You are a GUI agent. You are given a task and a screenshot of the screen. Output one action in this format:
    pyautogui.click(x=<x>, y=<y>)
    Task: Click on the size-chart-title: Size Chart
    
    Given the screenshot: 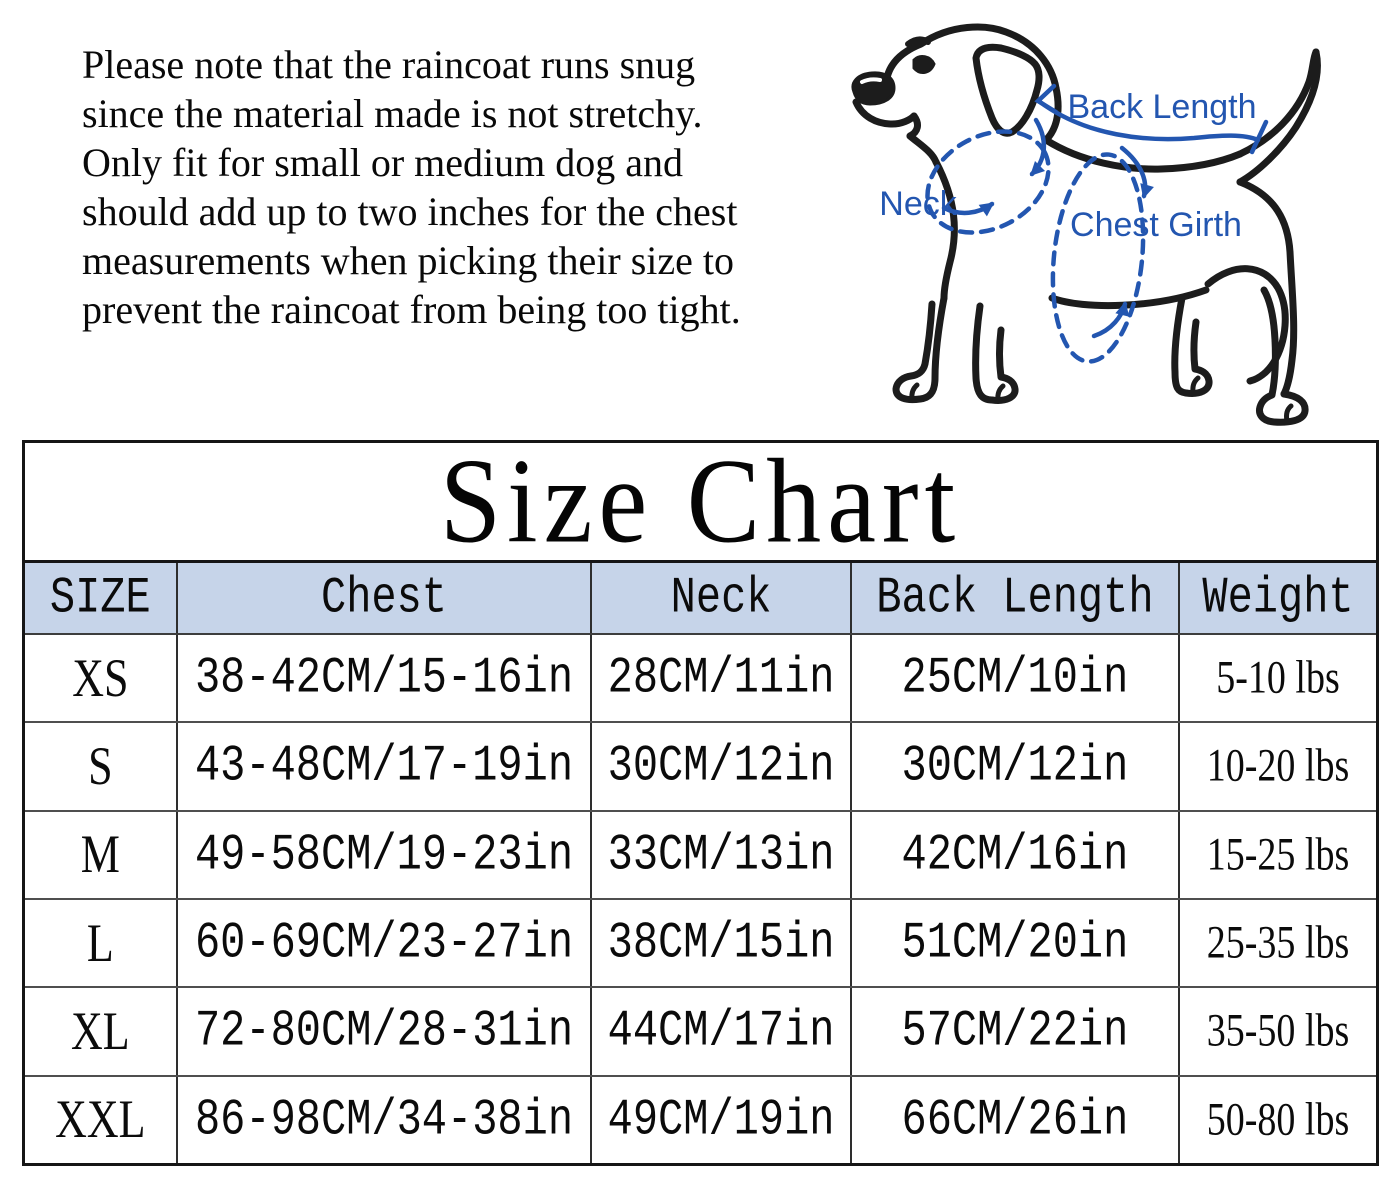 What is the action you would take?
    pyautogui.click(x=700, y=501)
    